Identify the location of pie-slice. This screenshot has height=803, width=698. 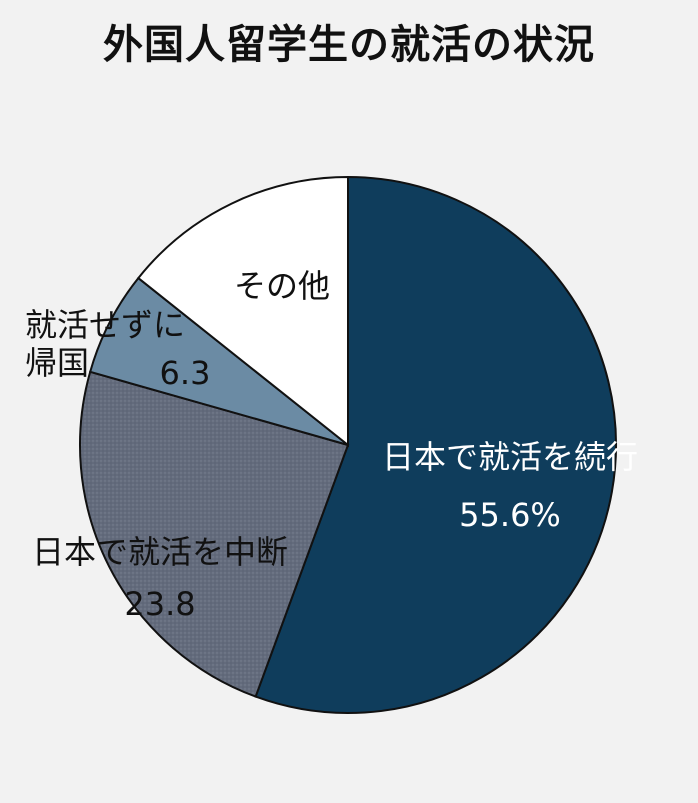
(242, 311).